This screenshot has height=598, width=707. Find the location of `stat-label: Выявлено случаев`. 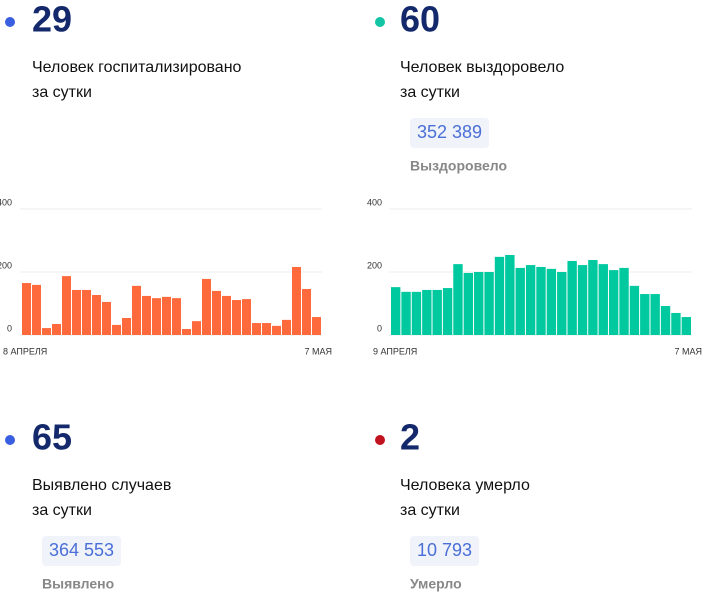

stat-label: Выявлено случаев is located at coordinates (101, 485).